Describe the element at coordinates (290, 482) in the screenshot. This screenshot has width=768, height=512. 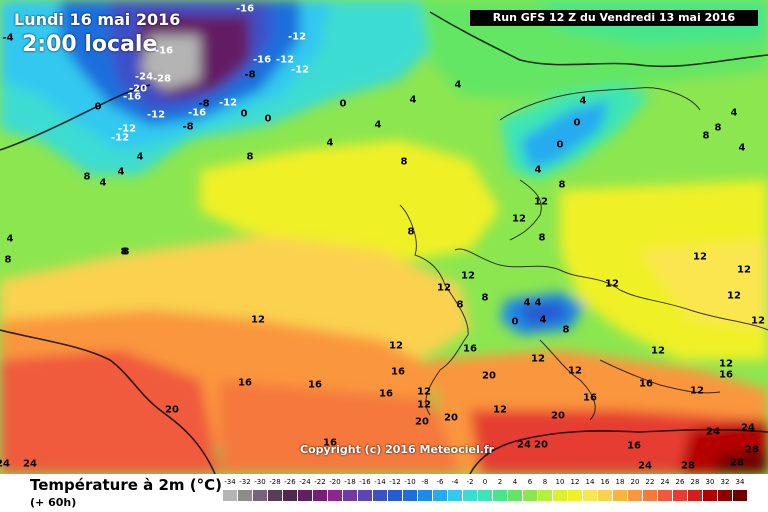
I see `legend-tick-label: -26` at that location.